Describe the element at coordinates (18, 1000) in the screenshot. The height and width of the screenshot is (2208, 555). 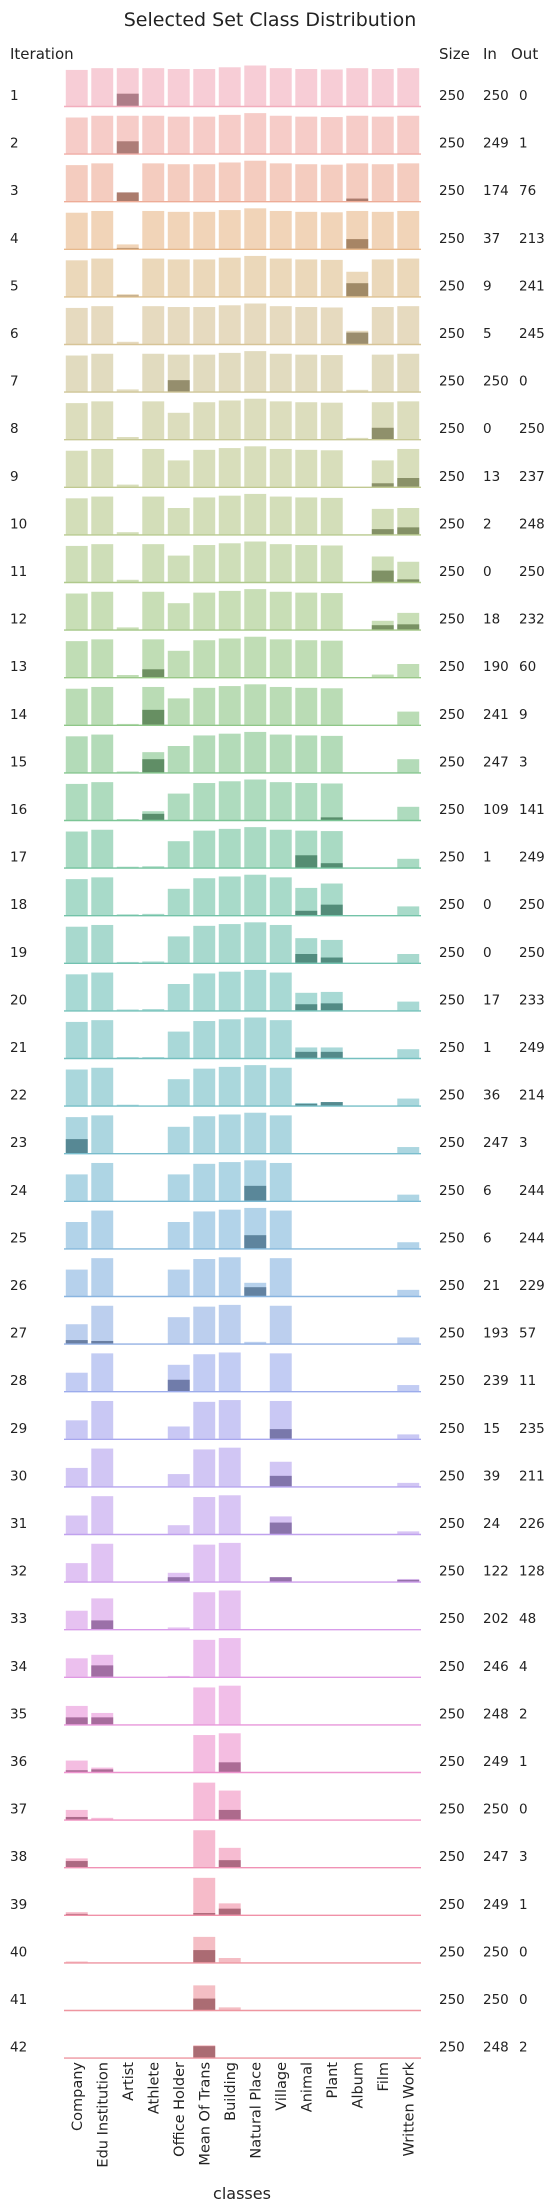
I see `iteration-label: 20` at that location.